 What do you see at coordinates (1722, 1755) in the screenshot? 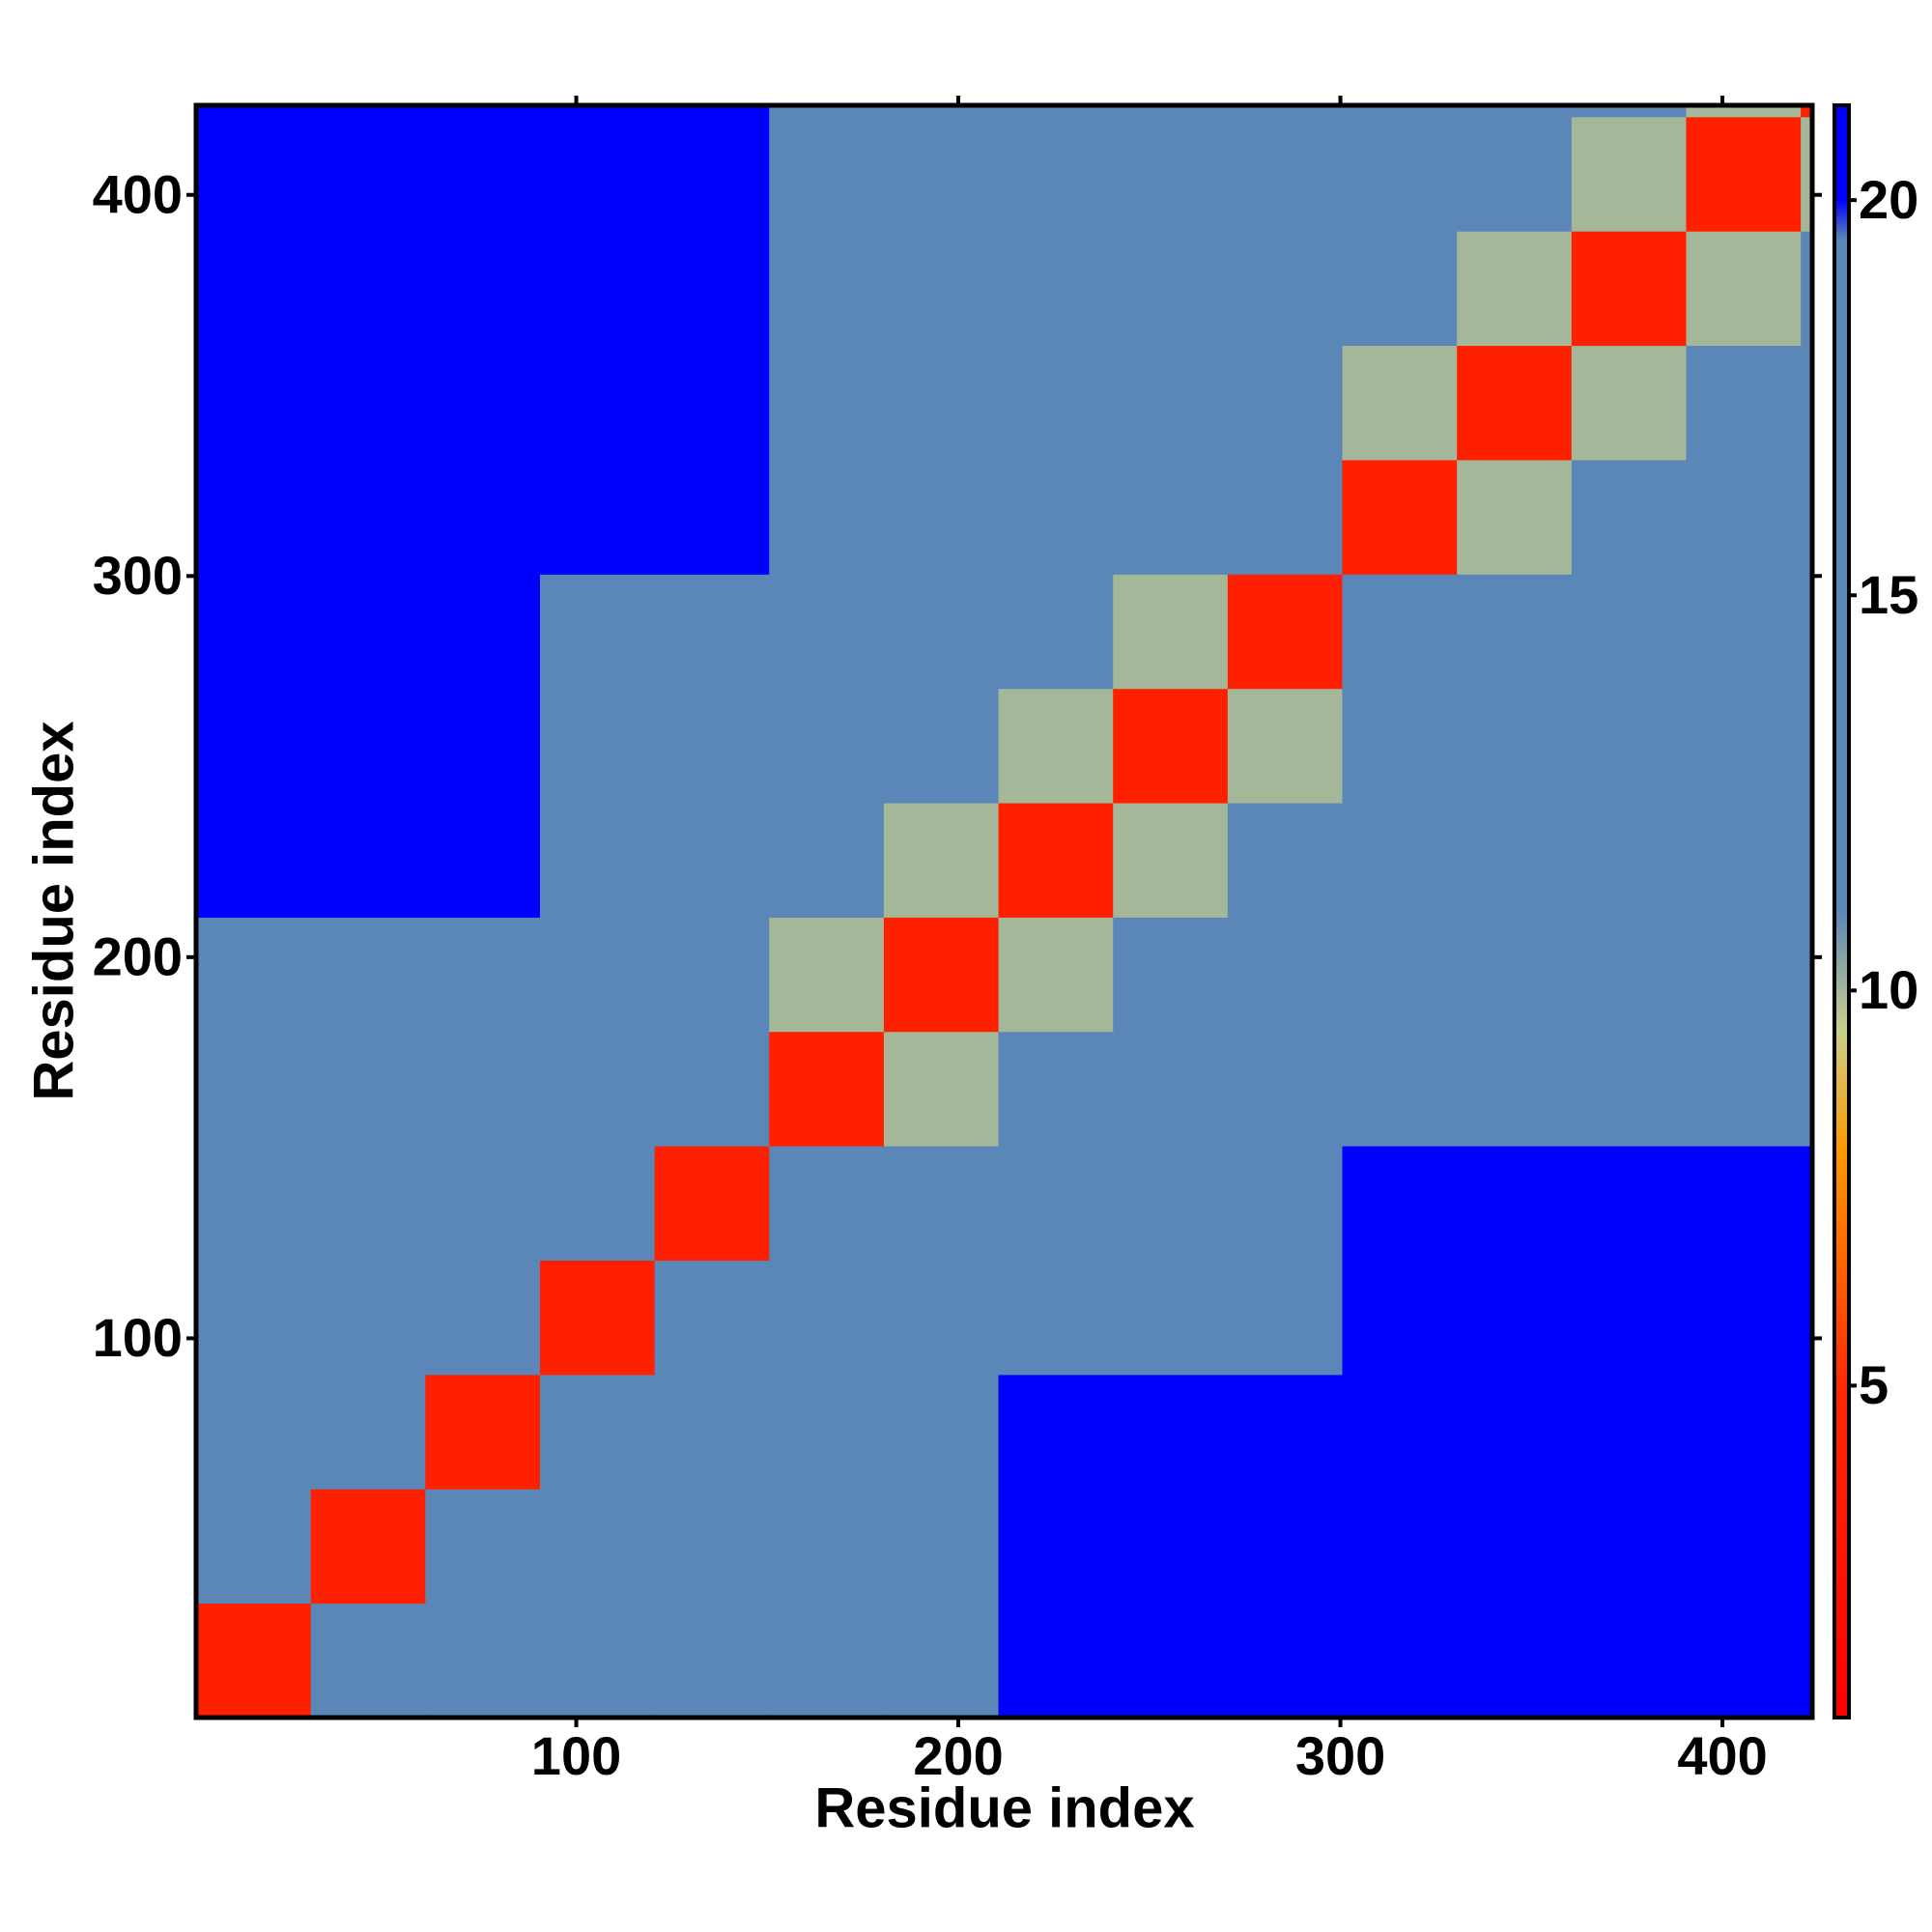
I see `x-tick-label: 400` at bounding box center [1722, 1755].